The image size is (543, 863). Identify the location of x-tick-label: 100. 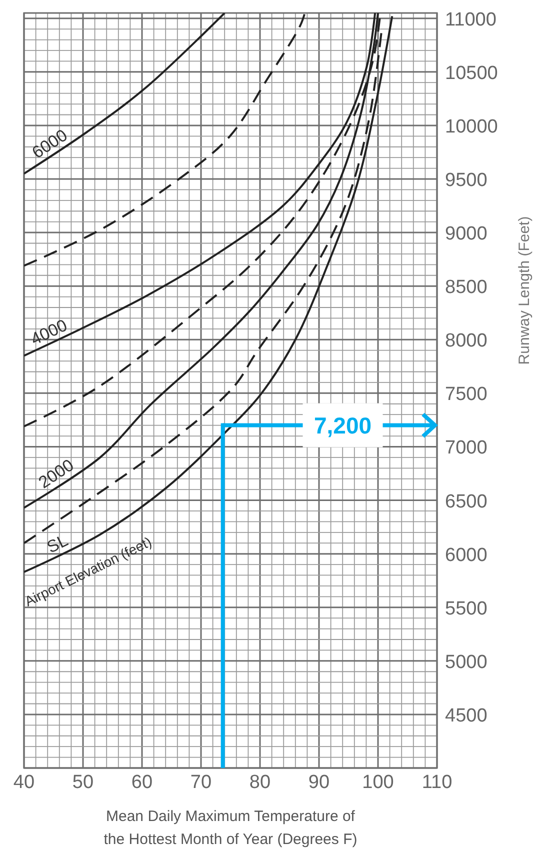
(378, 782).